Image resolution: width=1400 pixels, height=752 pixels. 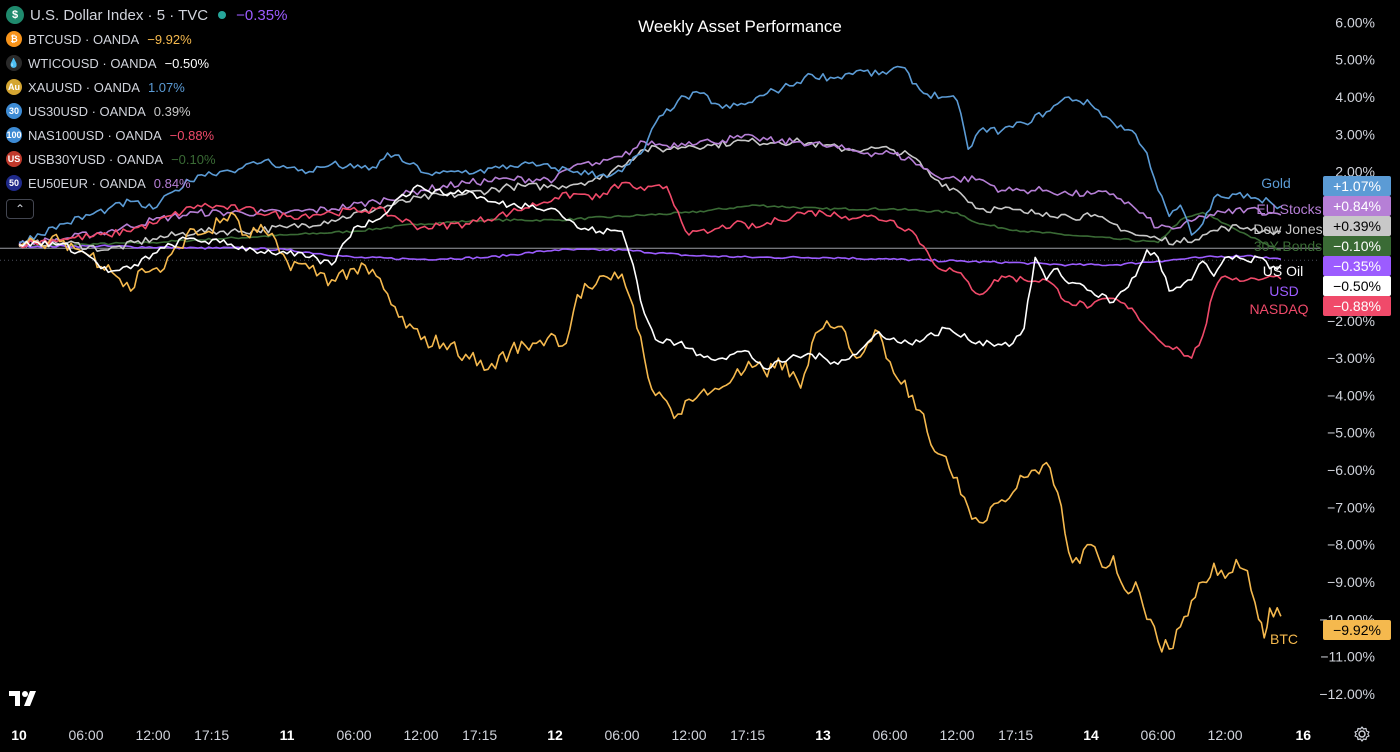 I want to click on value-badge-dow, so click(x=1357, y=226).